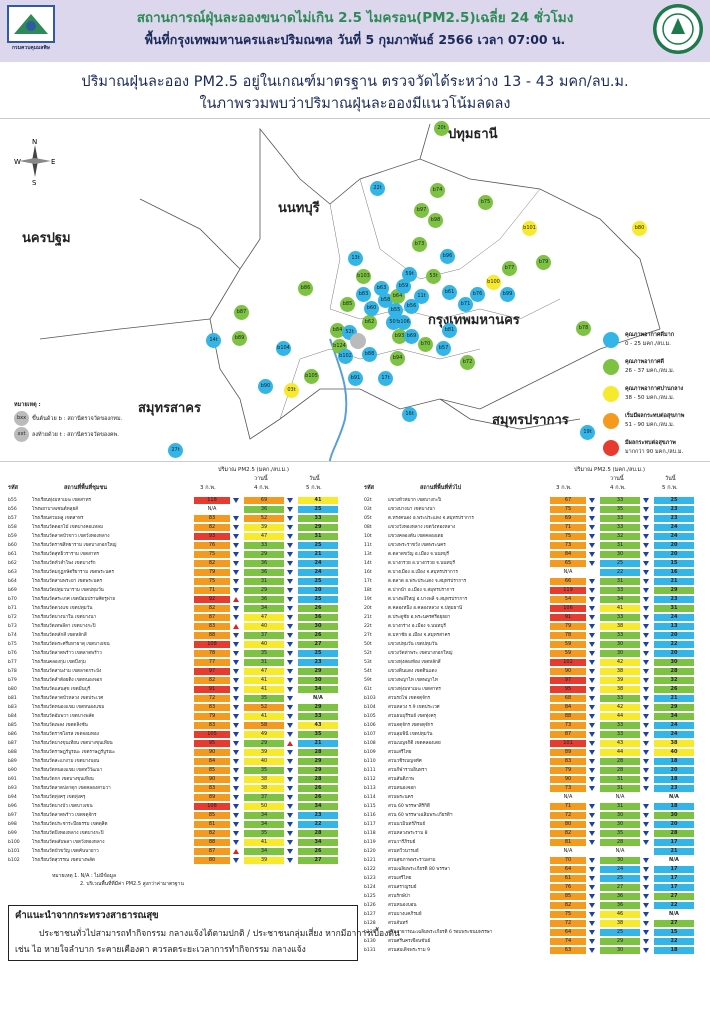 This screenshot has width=710, height=1024. What do you see at coordinates (533, 590) in the screenshot?
I see `table-row: 18t ต.ปากน้ำ อ.เมือง จ.สมุทรปราการ 119 33 29` at bounding box center [533, 590].